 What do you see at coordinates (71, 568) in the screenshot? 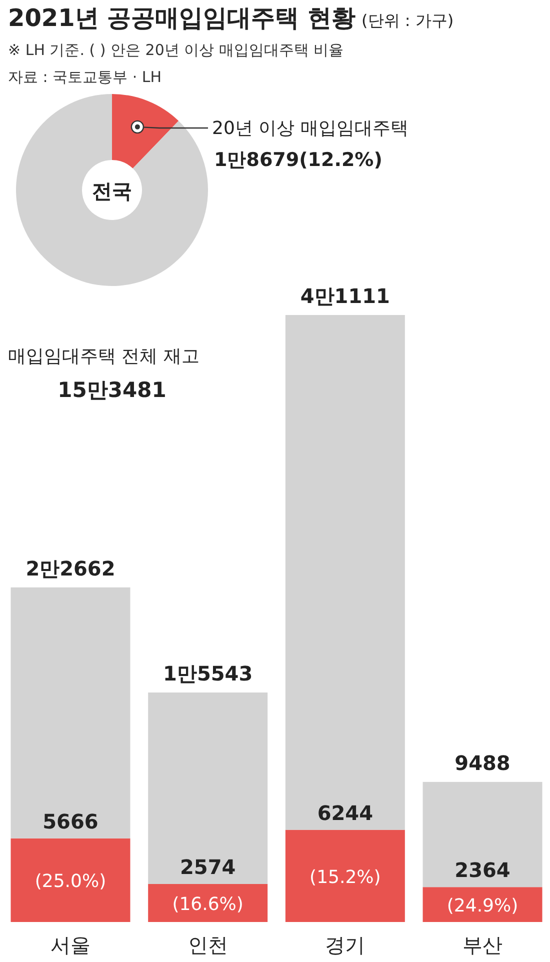
I see `total-label: 2만2662` at bounding box center [71, 568].